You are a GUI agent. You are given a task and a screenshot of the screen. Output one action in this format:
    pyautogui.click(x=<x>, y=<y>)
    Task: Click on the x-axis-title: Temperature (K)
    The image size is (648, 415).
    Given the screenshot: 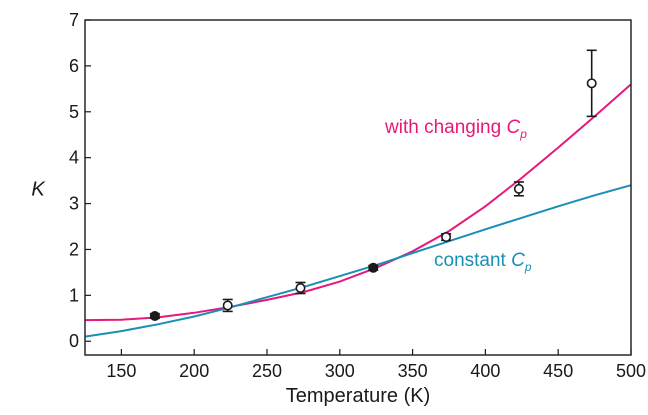 What is the action you would take?
    pyautogui.click(x=358, y=396)
    